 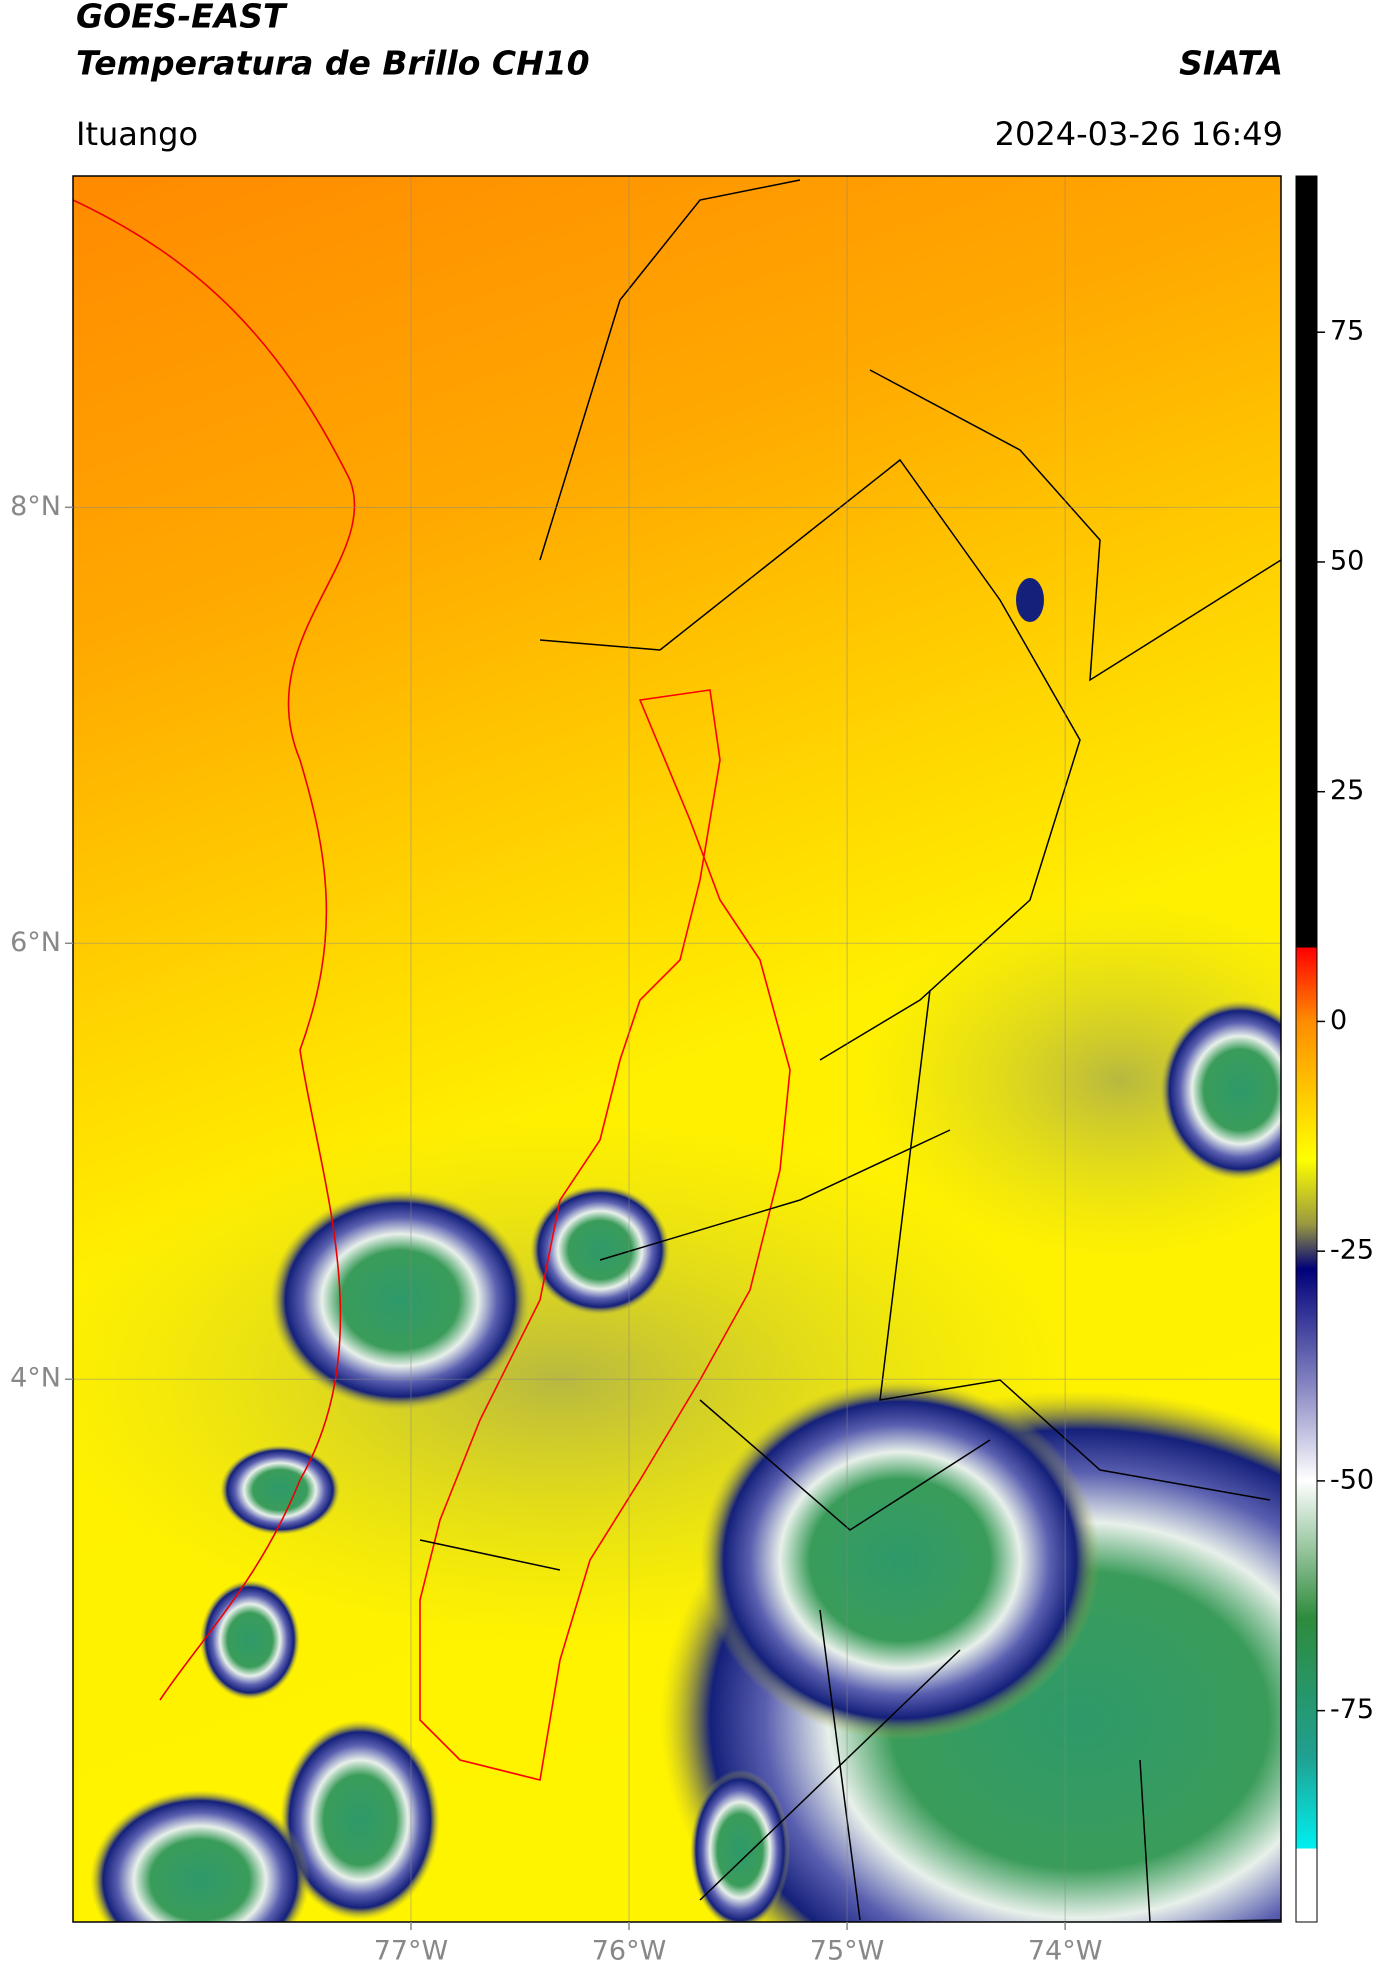 What do you see at coordinates (35, 942) in the screenshot?
I see `y-tick-label: 6°N` at bounding box center [35, 942].